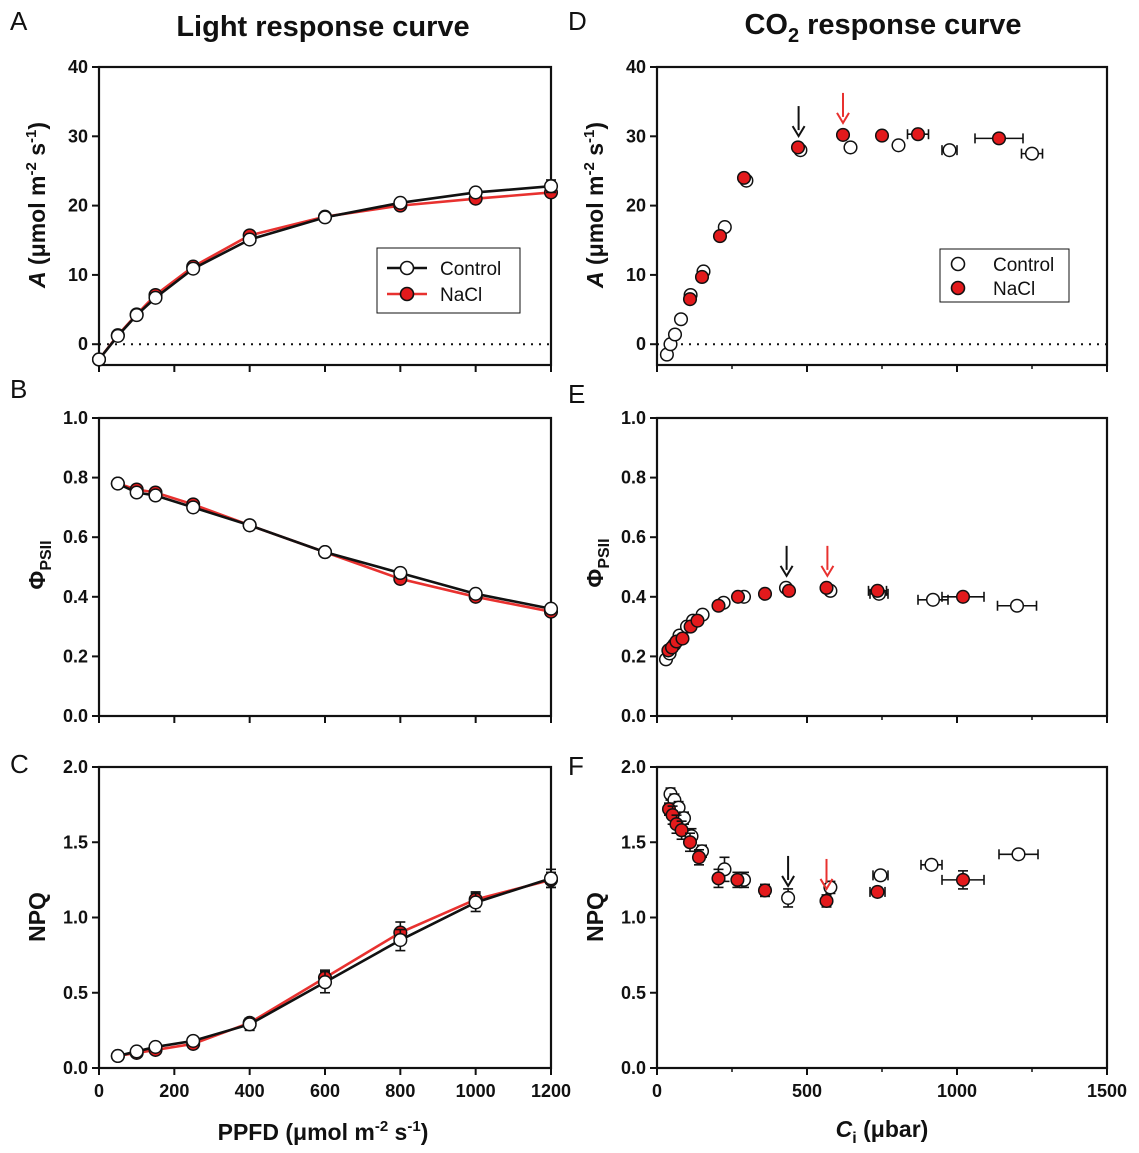 The height and width of the screenshot is (1153, 1139). Describe the element at coordinates (250, 1091) in the screenshot. I see `x-tick-label: 400` at that location.